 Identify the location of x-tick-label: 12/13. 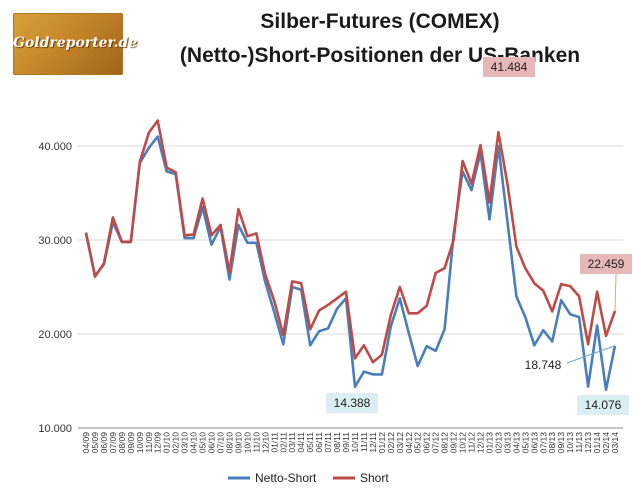
(588, 443).